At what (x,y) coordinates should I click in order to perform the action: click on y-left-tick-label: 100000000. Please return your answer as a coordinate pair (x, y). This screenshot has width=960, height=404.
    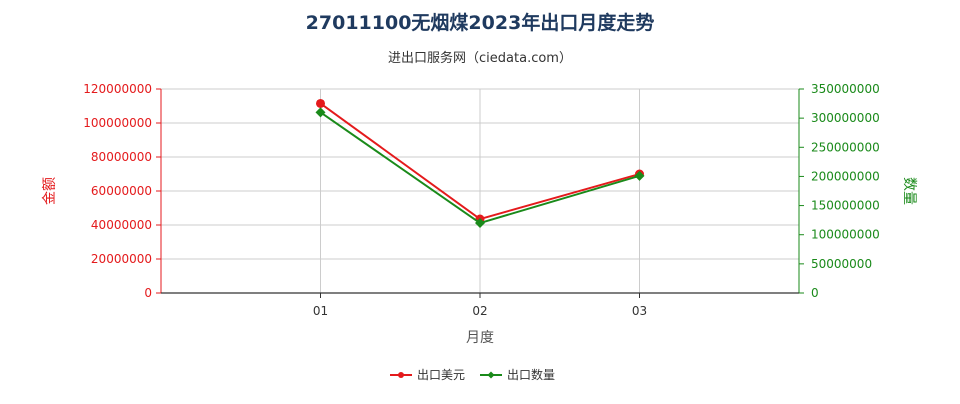
    Looking at the image, I should click on (117, 123).